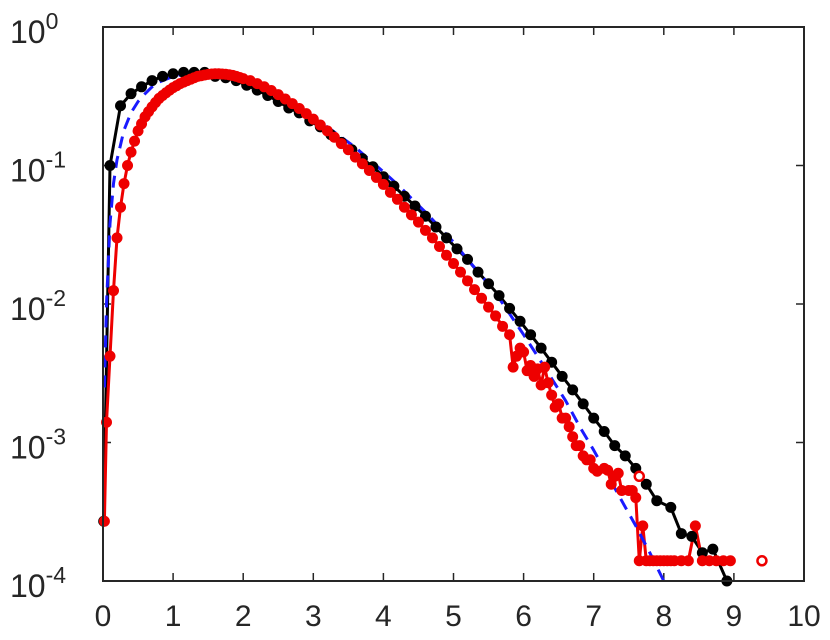 The image size is (830, 640). I want to click on x-tick-label: 5, so click(453, 616).